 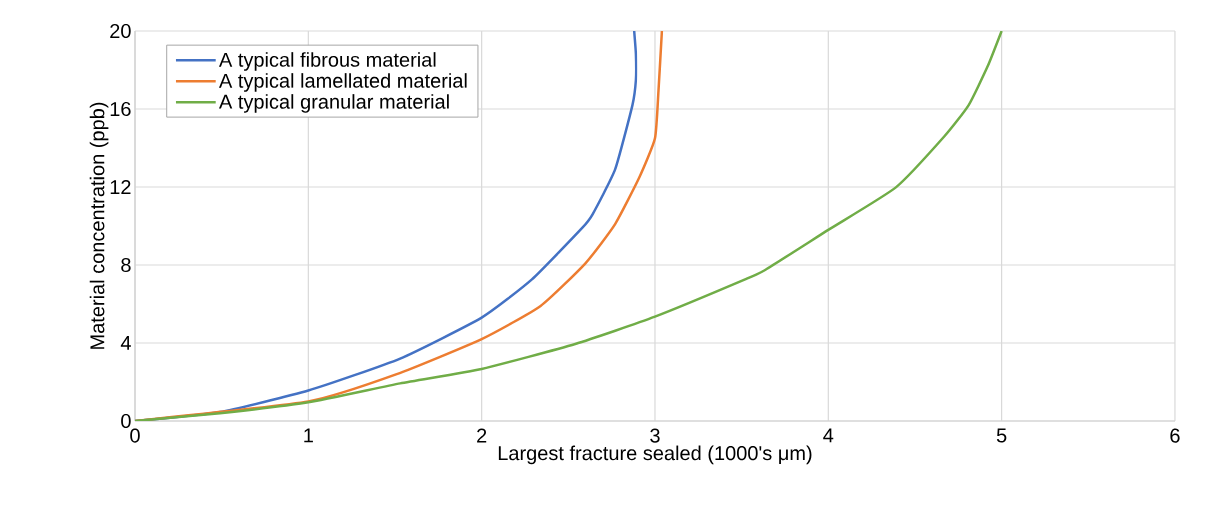 I want to click on y-tick-label: 12, so click(x=120, y=187).